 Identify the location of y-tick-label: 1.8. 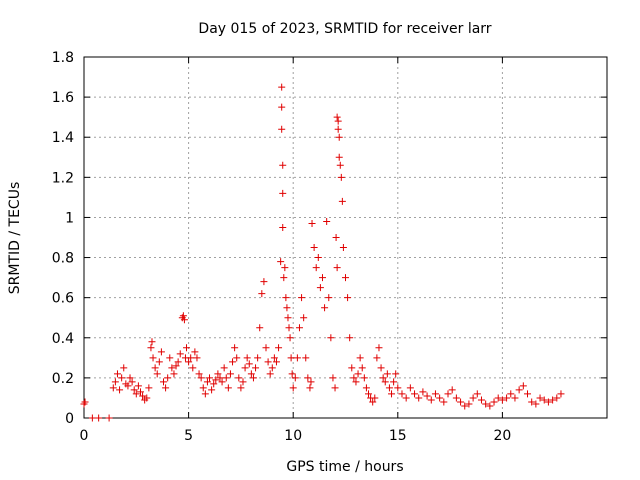
(63, 58).